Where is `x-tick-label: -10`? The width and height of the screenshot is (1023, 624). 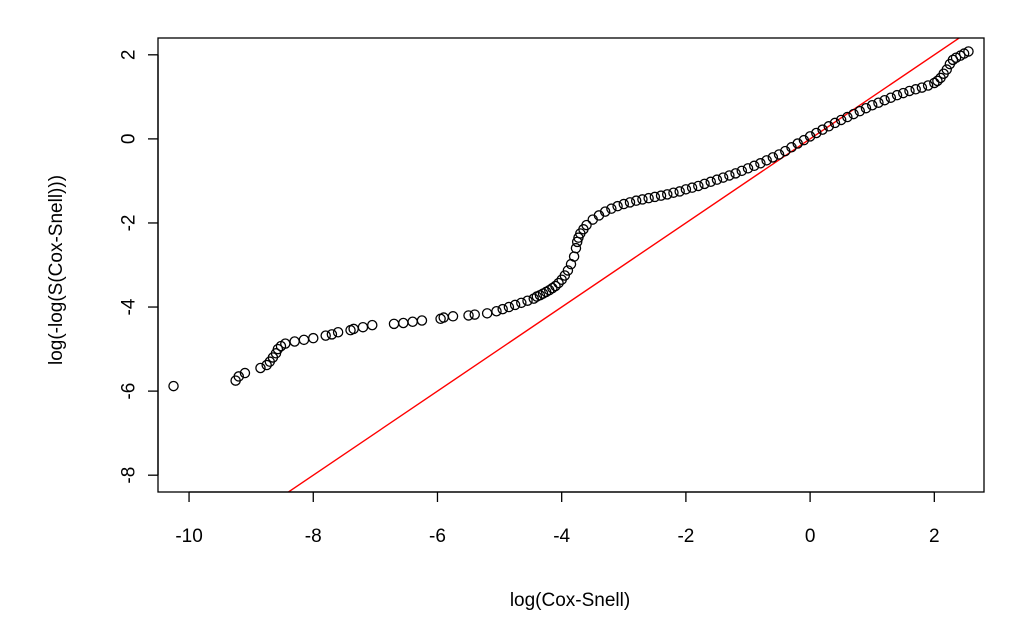 x-tick-label: -10 is located at coordinates (188, 536).